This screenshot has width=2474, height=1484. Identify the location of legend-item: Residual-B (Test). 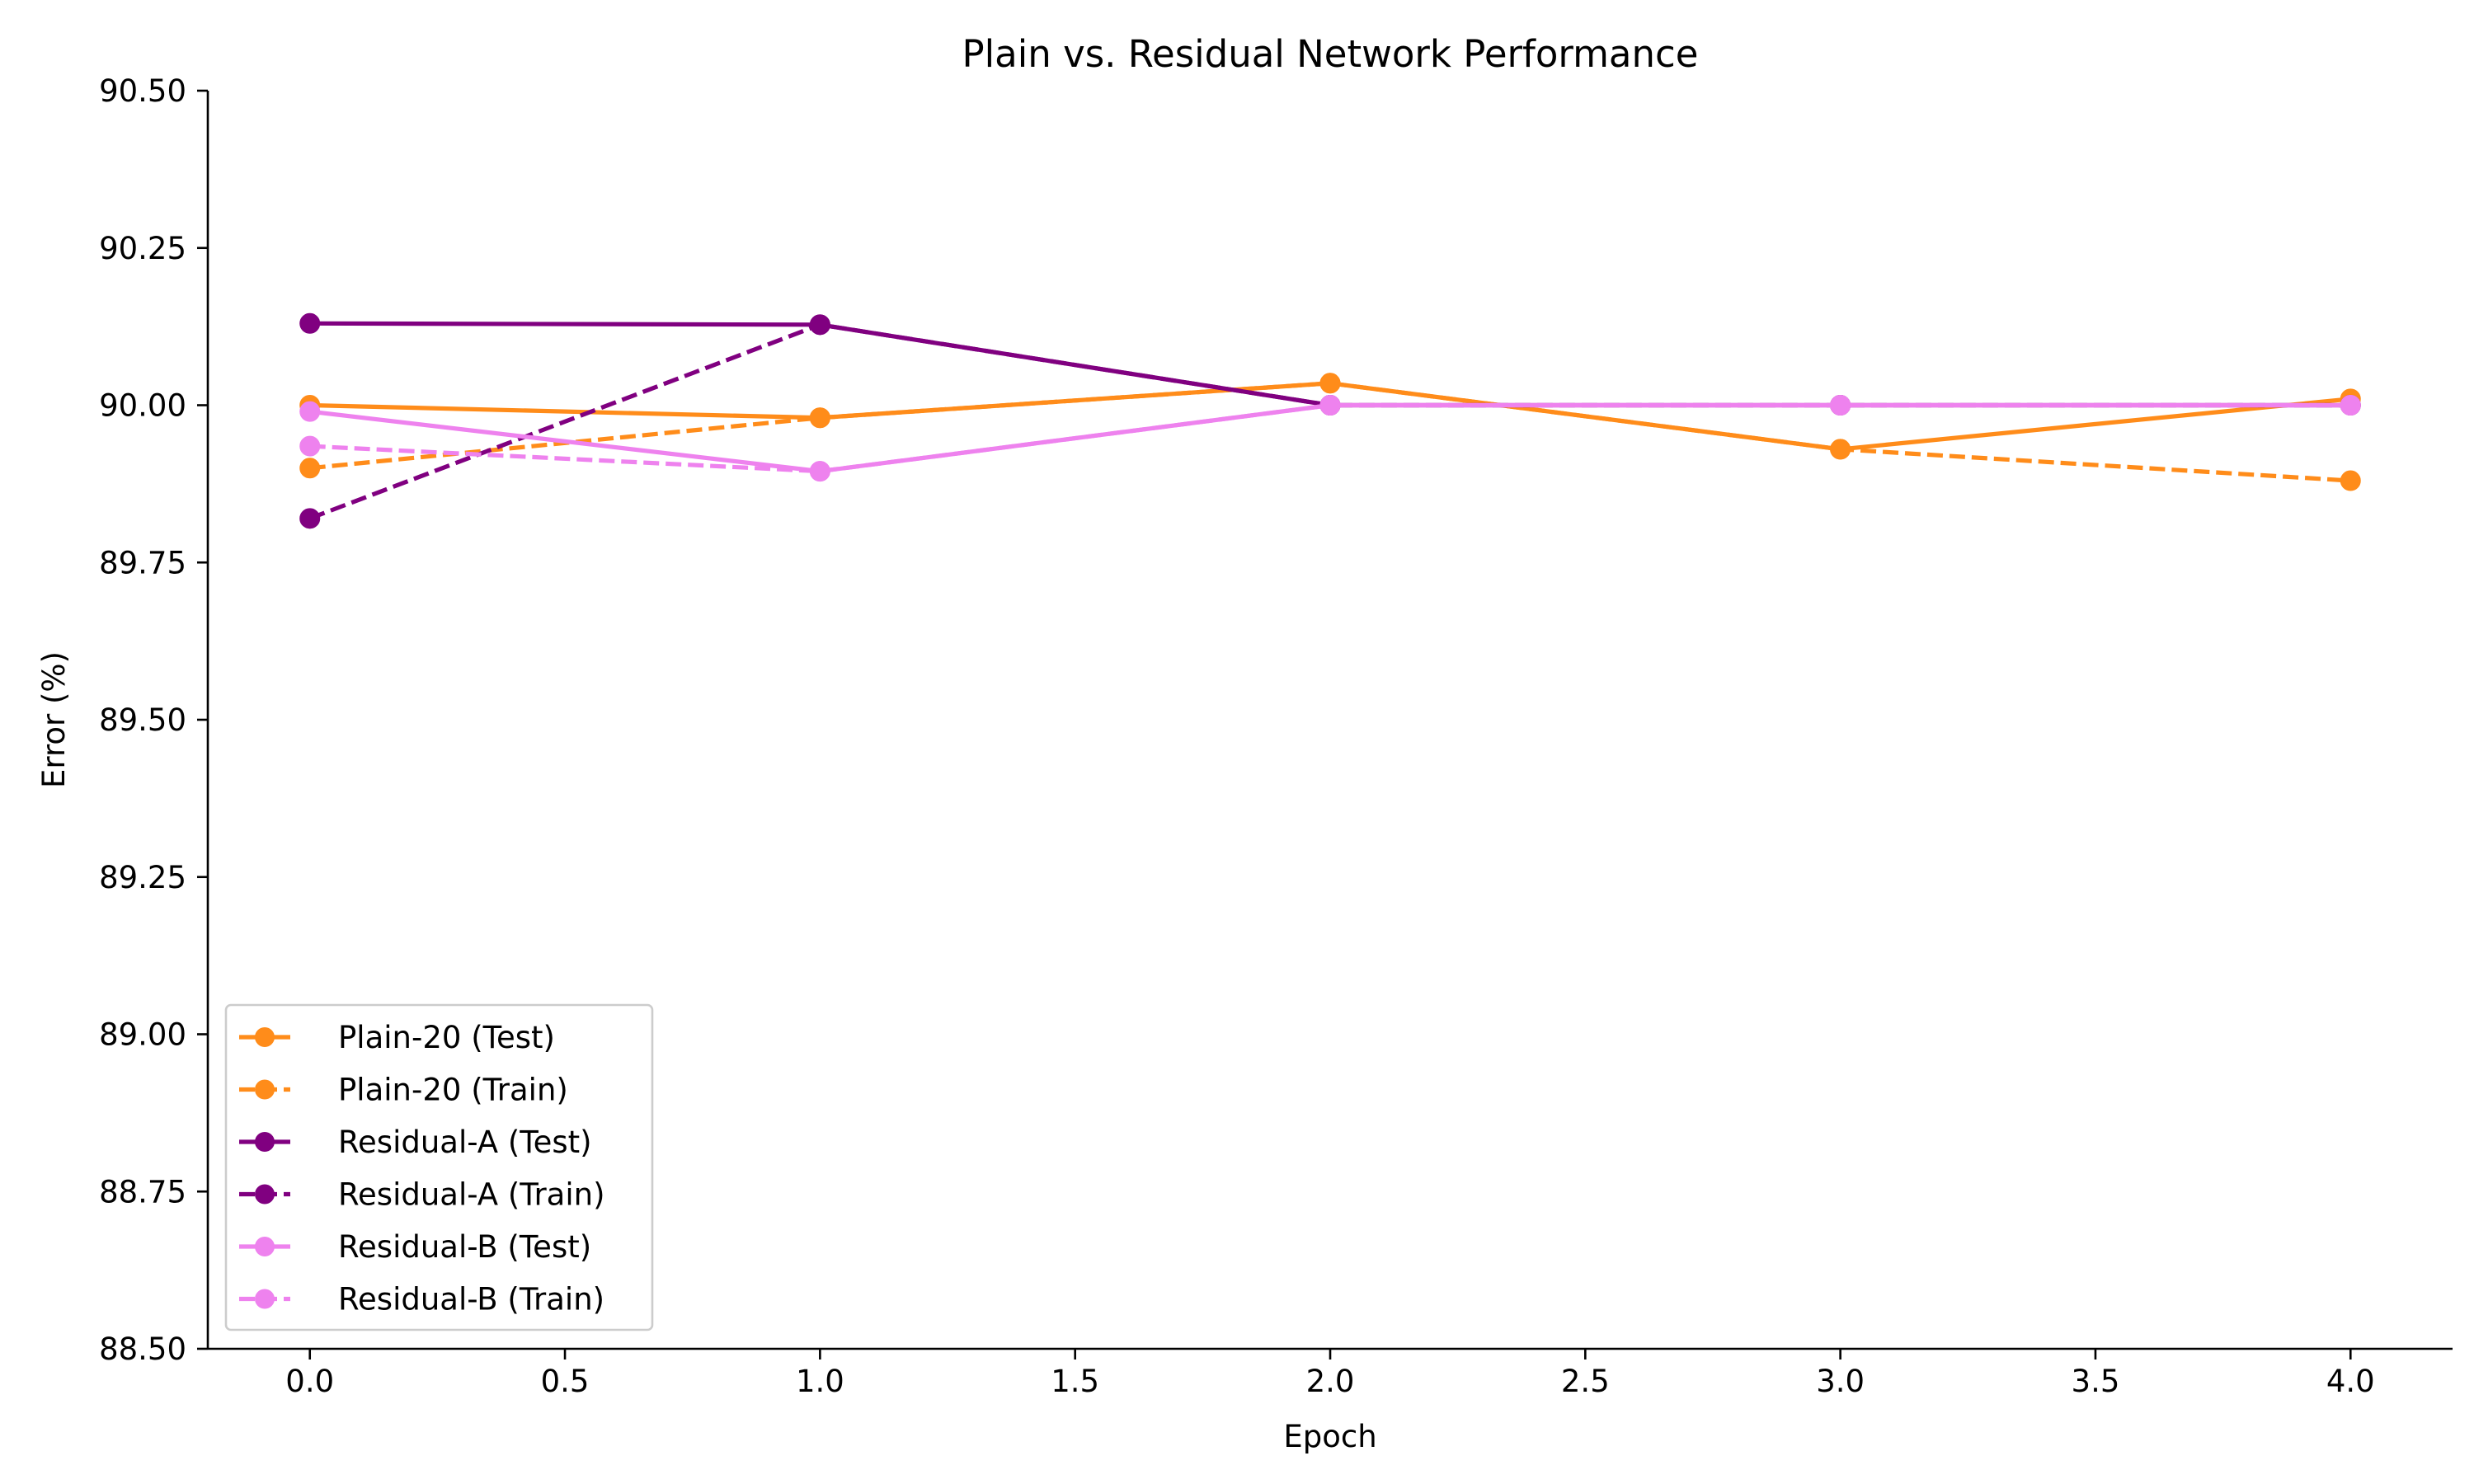
(415, 1247).